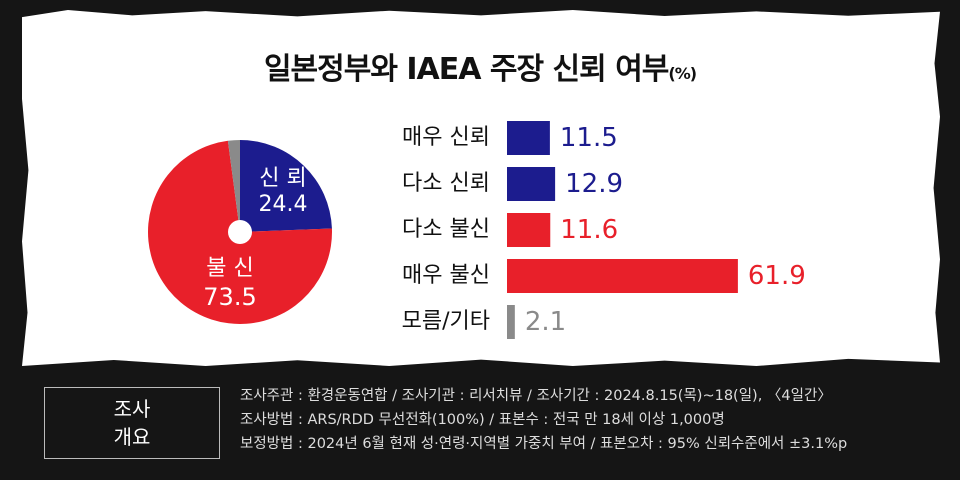 This screenshot has width=960, height=480. I want to click on pie-label-trust: 신 뢰 24.4, so click(283, 191).